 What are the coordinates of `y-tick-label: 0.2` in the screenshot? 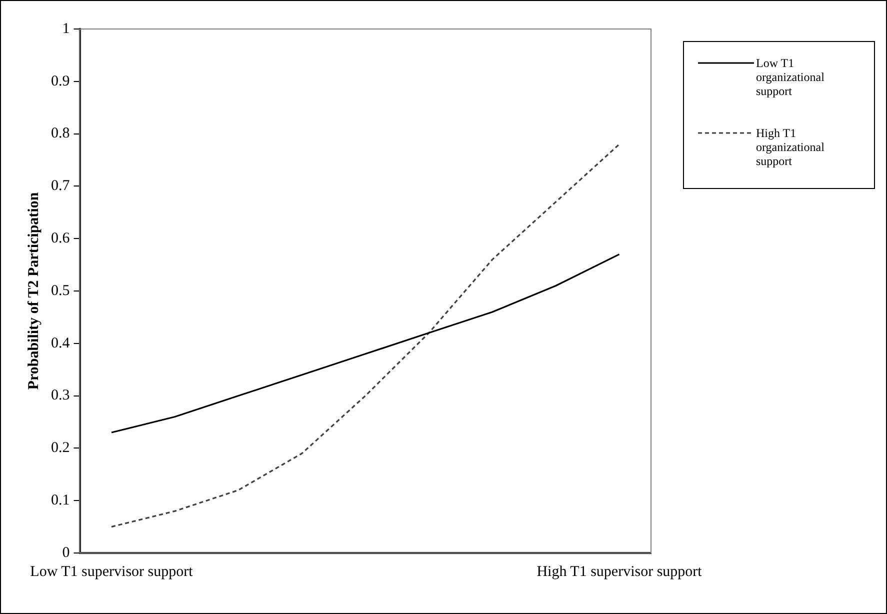 It's located at (60, 448).